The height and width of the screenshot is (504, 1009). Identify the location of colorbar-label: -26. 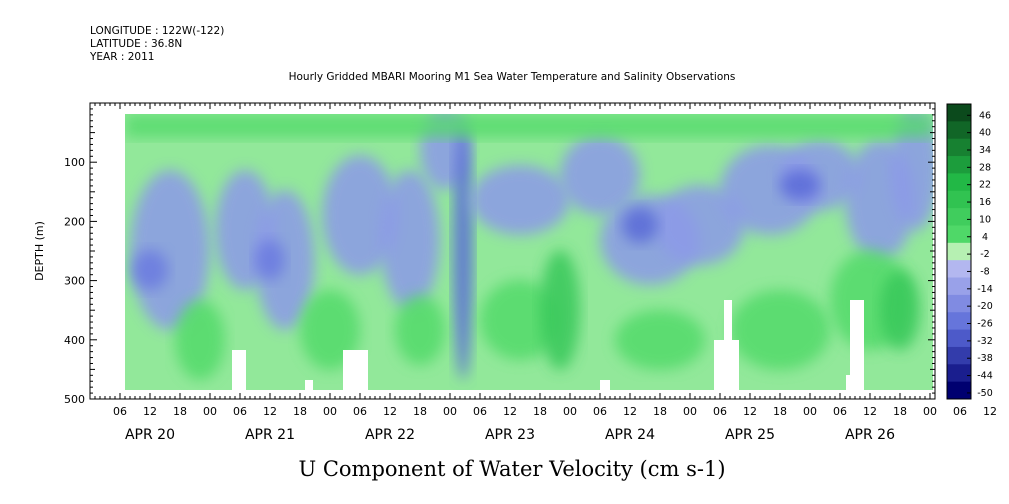
(985, 324).